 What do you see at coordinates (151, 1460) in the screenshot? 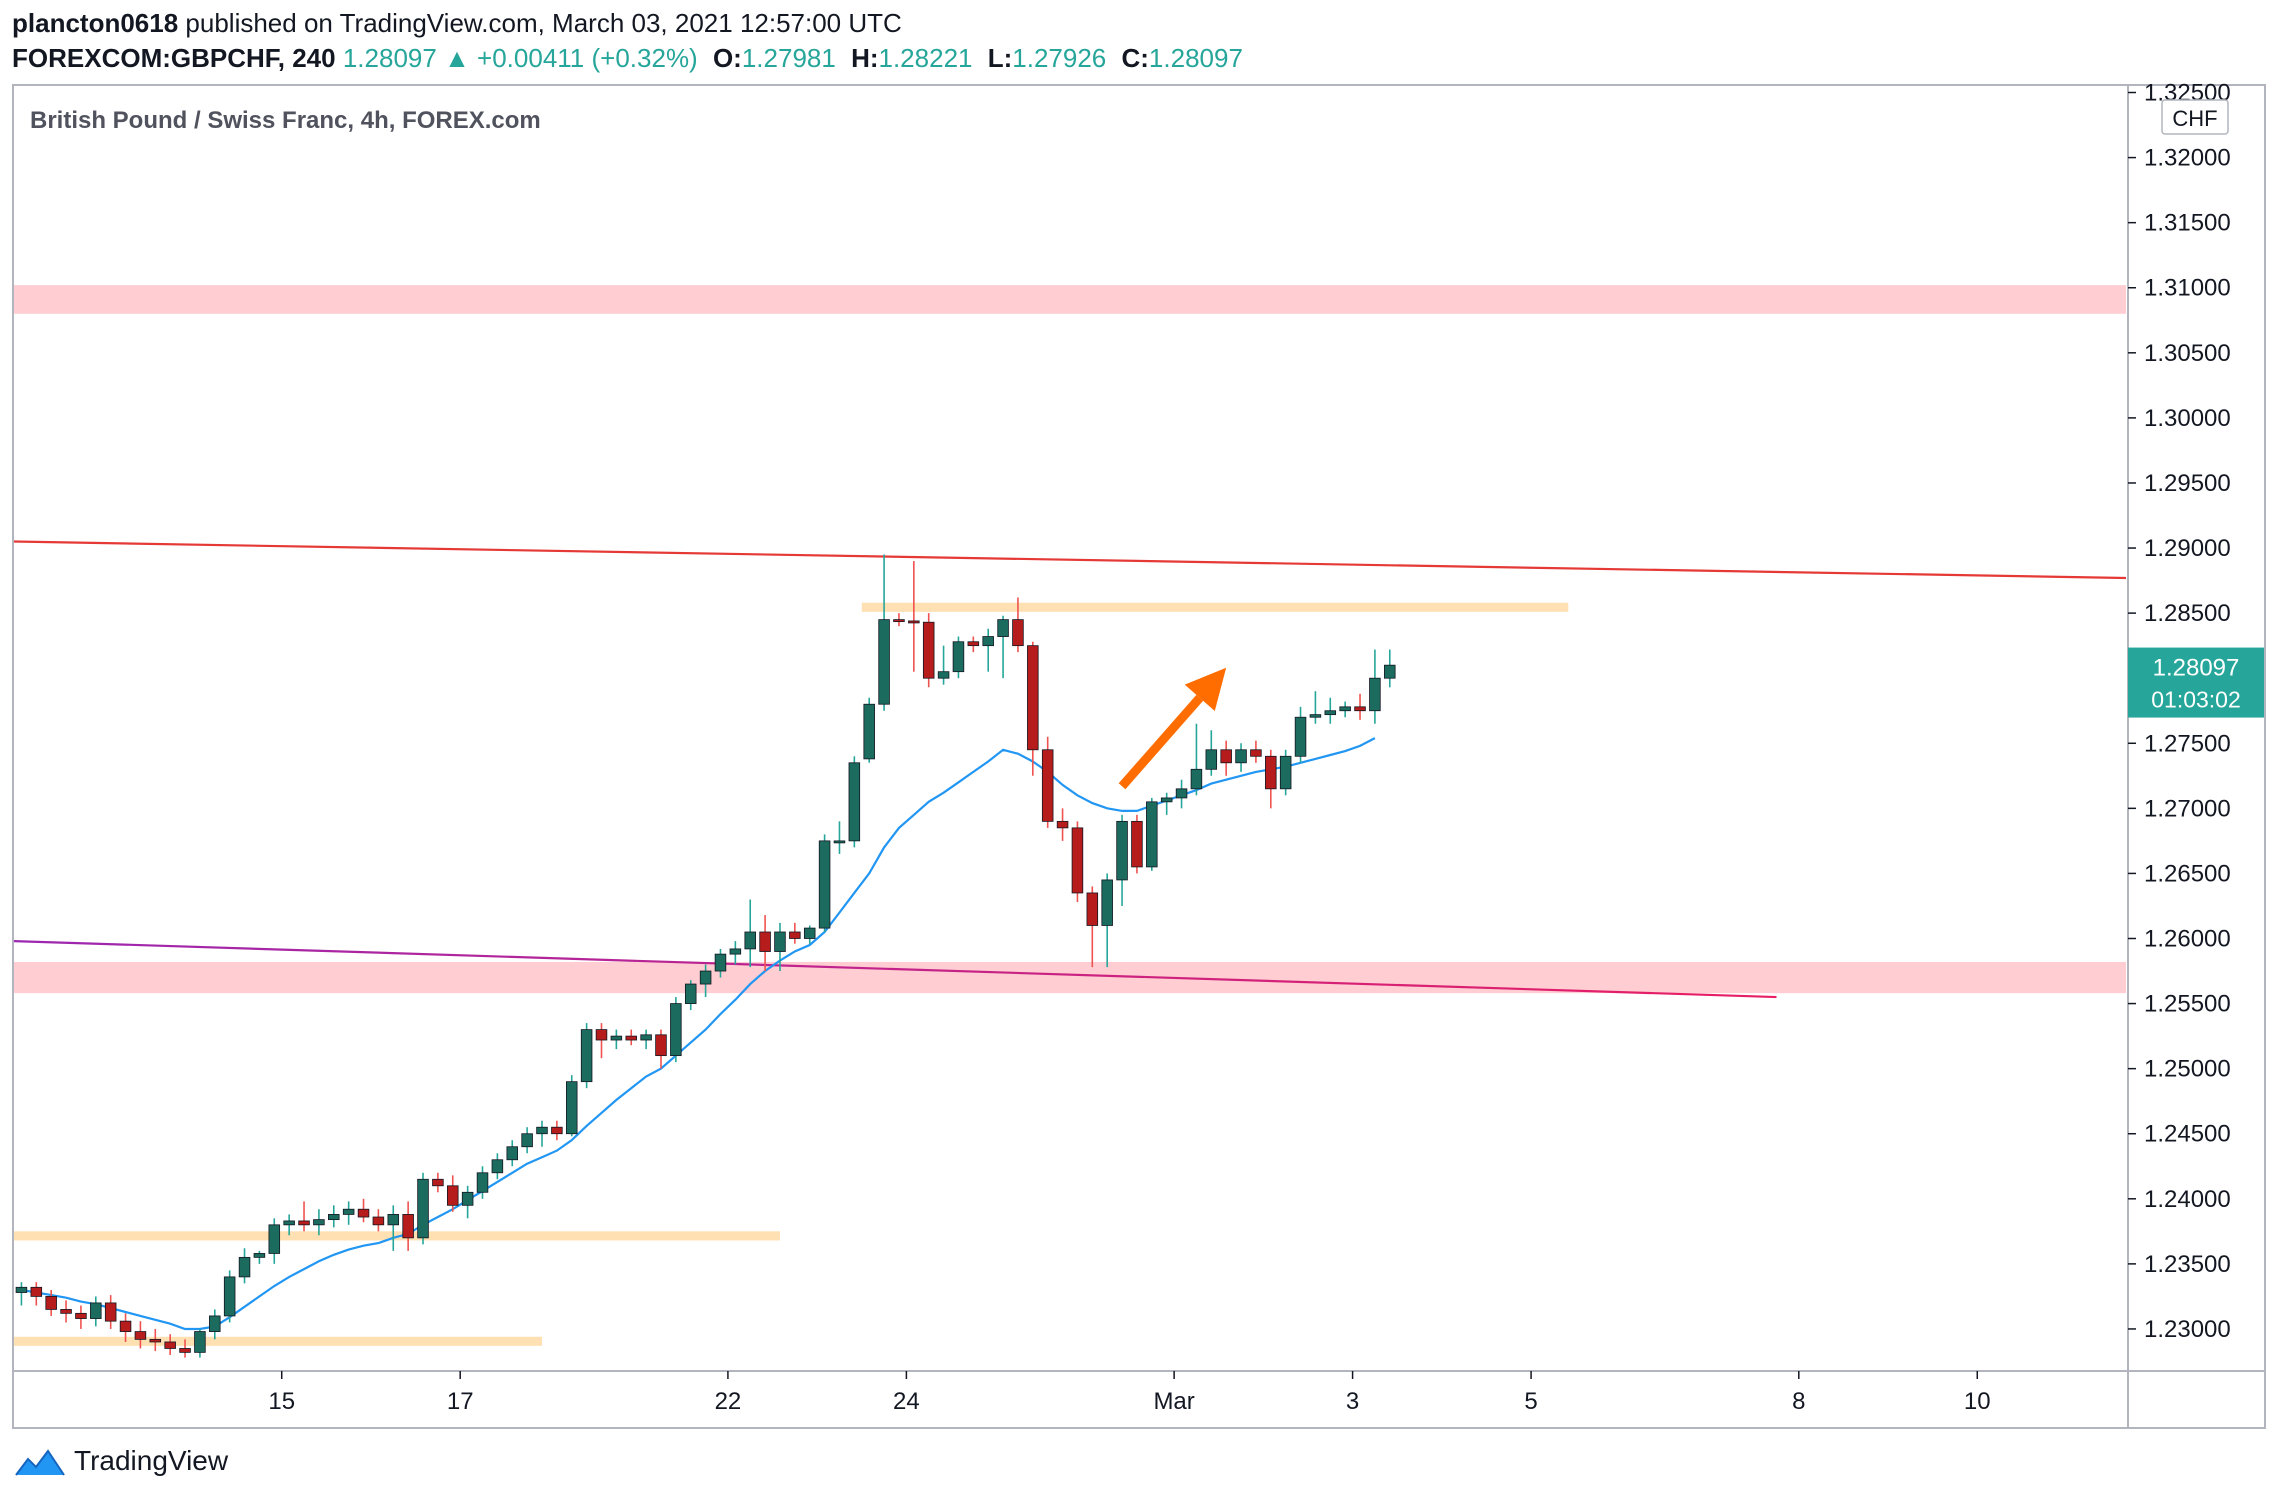
I see `brand-name: TradingView` at bounding box center [151, 1460].